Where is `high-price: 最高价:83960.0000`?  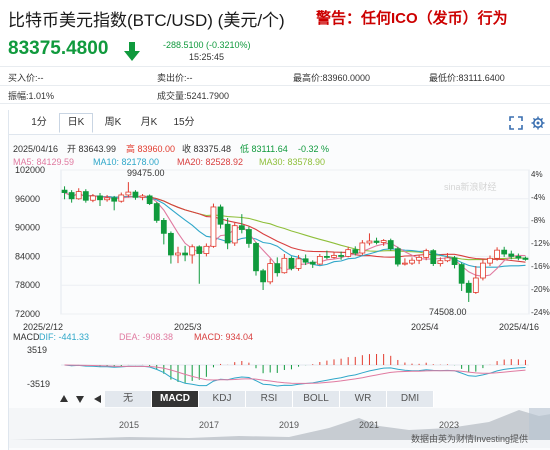
high-price: 最高价:83960.0000 is located at coordinates (332, 78).